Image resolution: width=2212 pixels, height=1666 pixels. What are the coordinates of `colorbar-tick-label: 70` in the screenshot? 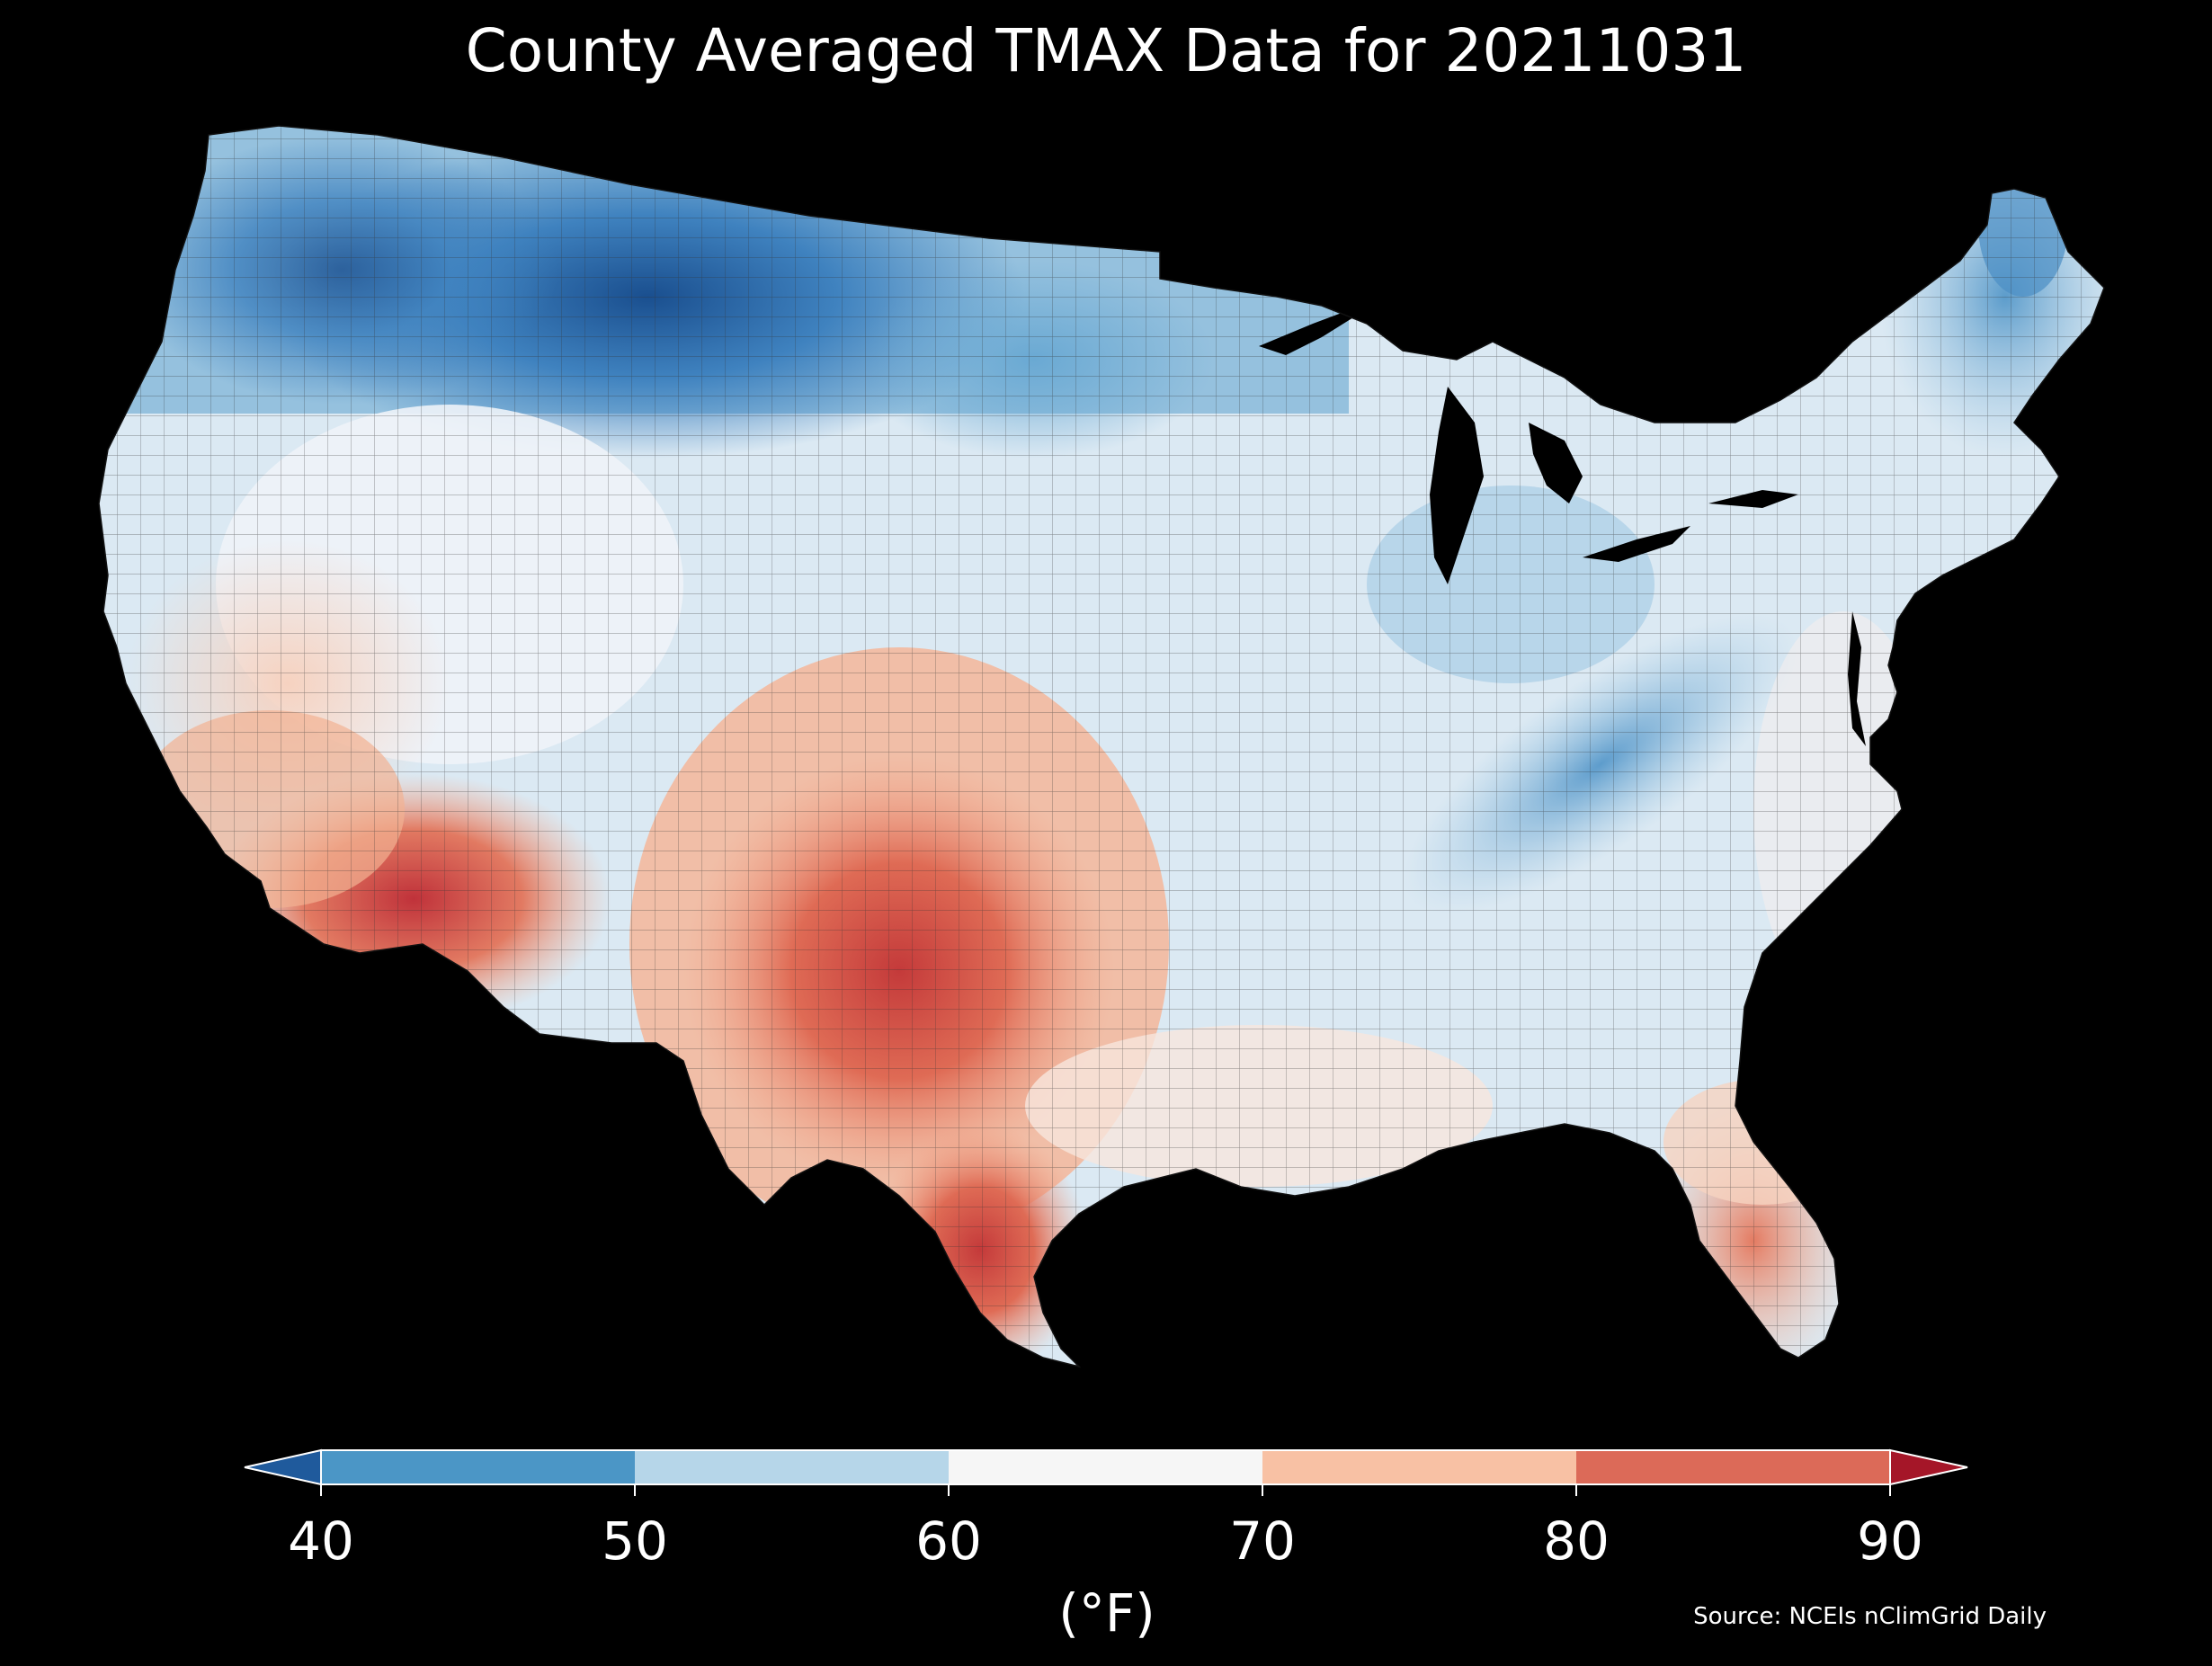 It's located at (1262, 1541).